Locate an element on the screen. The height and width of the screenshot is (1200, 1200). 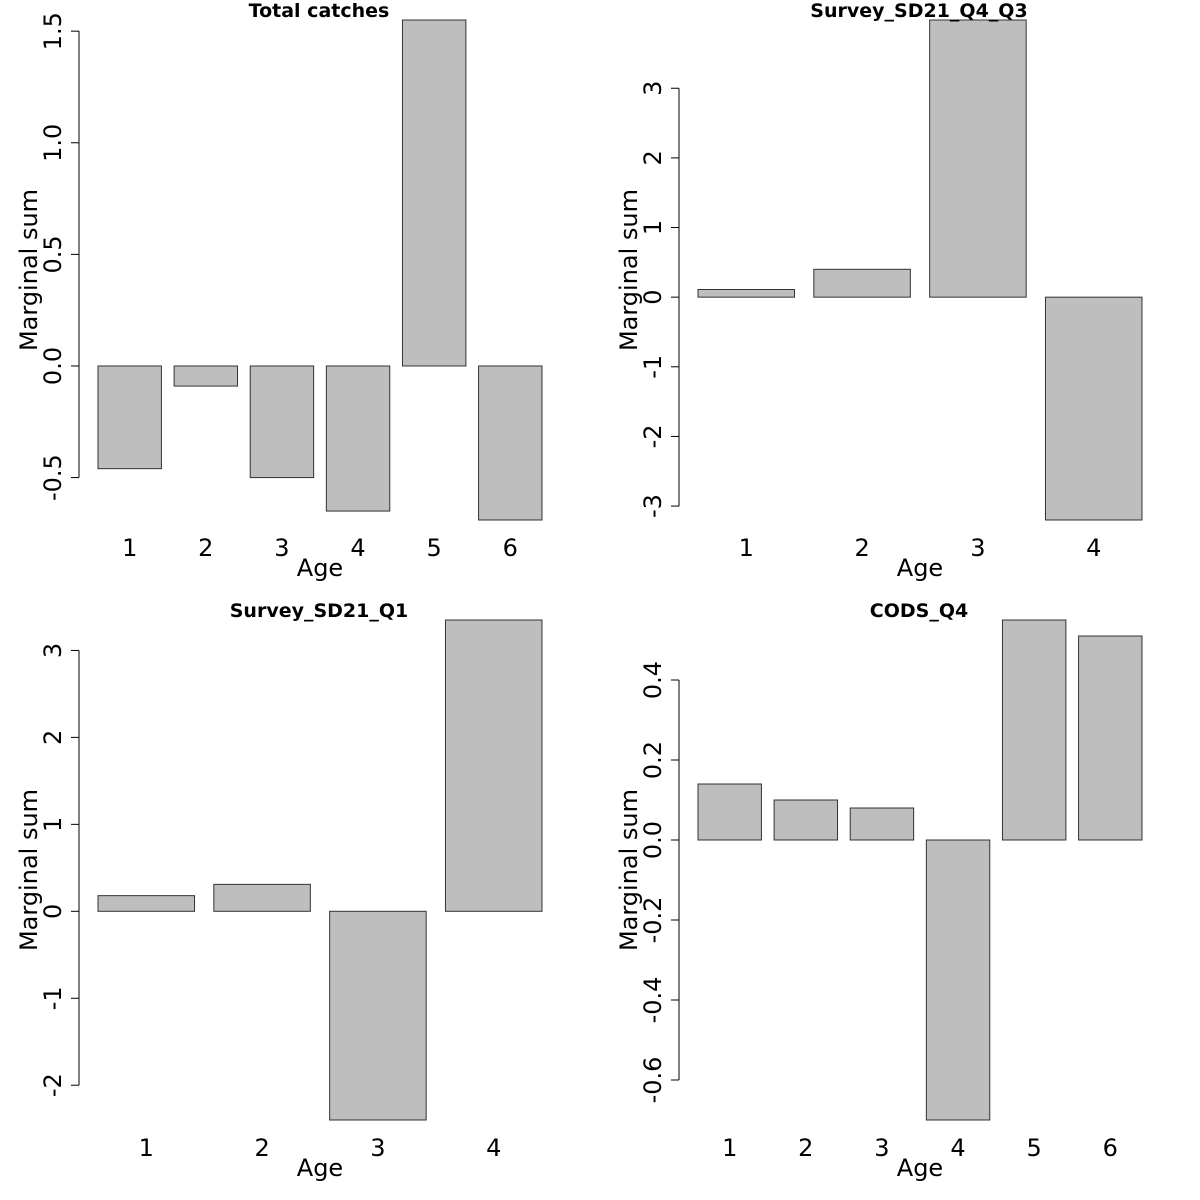
y-tick-label: -3 is located at coordinates (653, 506).